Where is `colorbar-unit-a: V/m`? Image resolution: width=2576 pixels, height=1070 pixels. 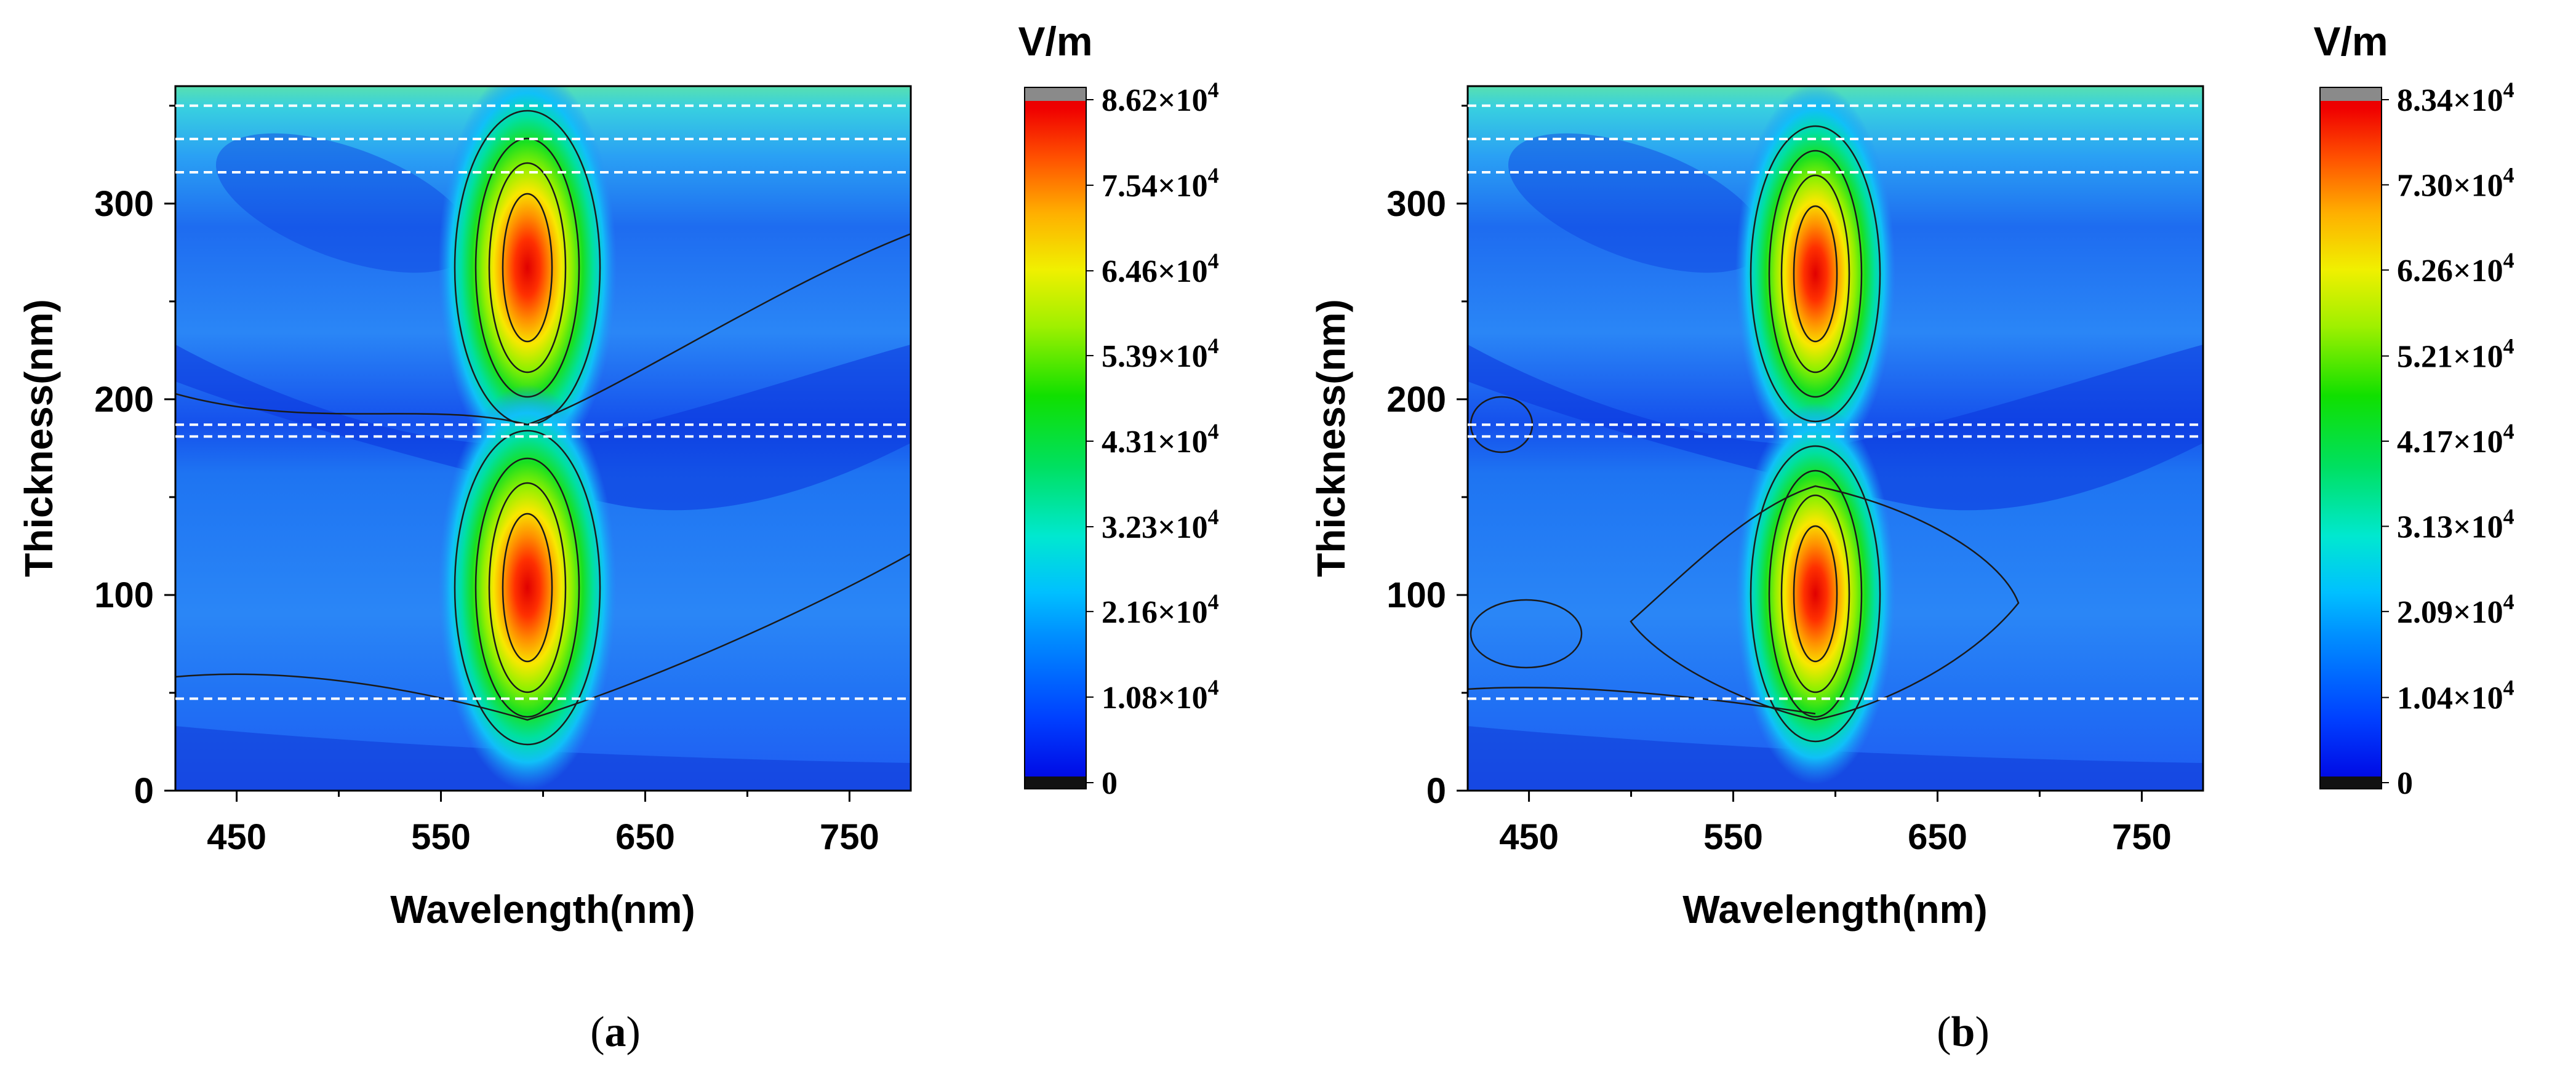
colorbar-unit-a: V/m is located at coordinates (1055, 41).